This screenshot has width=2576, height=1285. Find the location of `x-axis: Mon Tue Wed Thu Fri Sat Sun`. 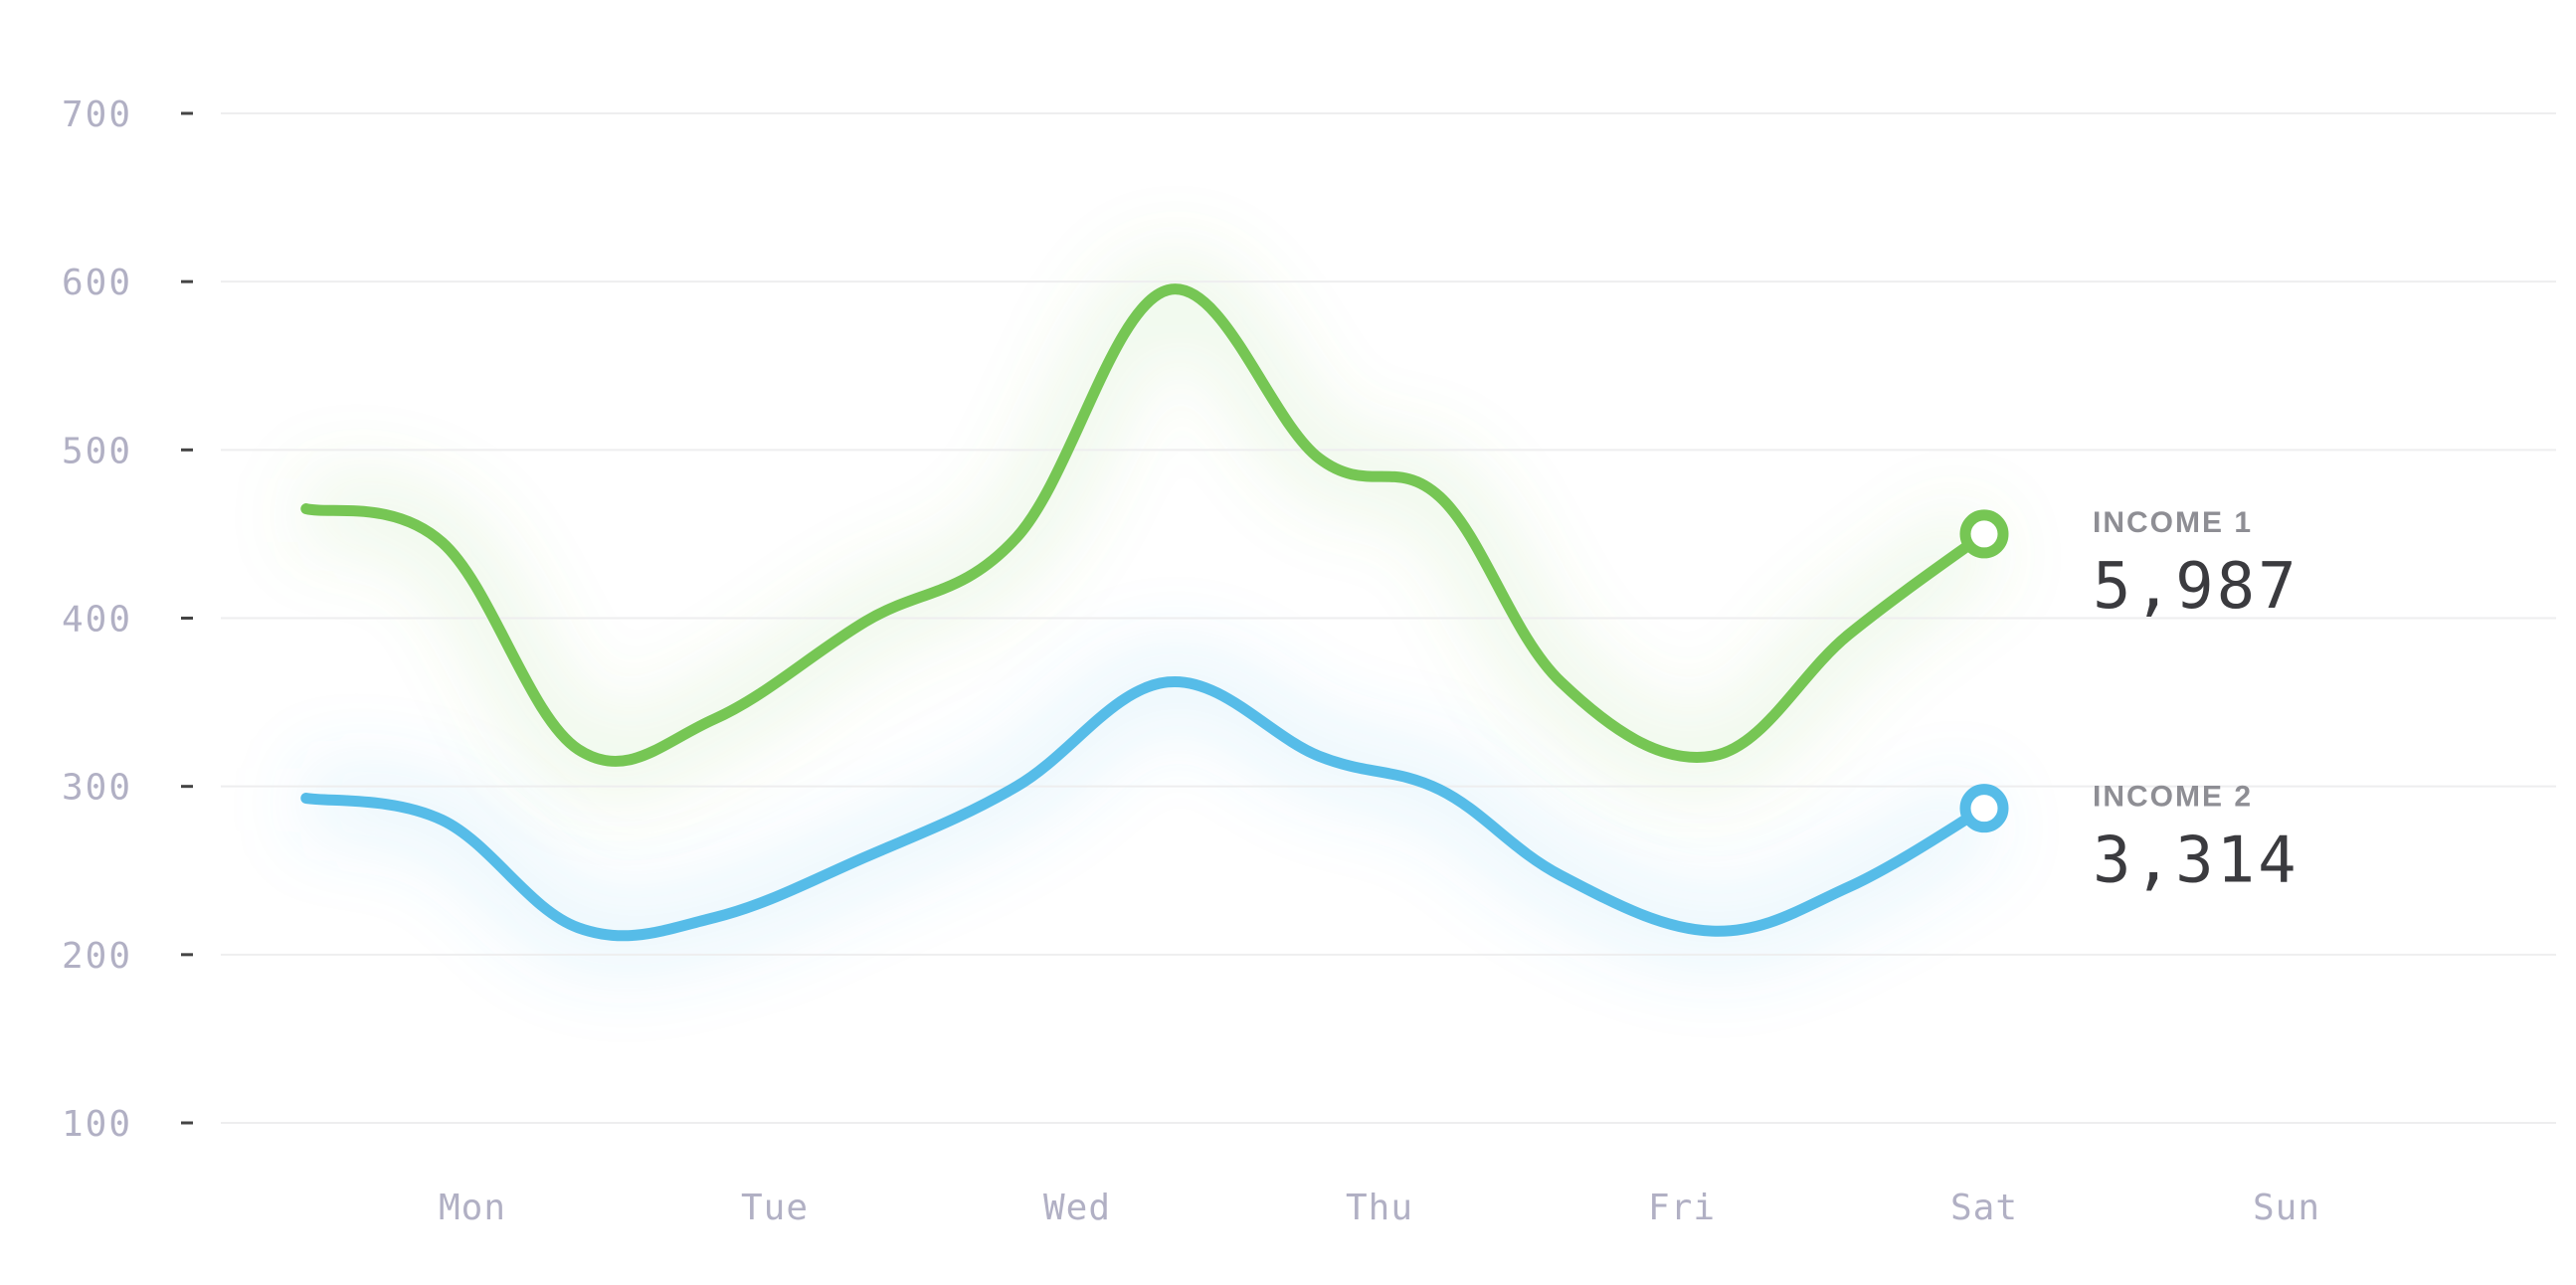

x-axis: Mon Tue Wed Thu Fri Sat Sun is located at coordinates (1379, 1208).